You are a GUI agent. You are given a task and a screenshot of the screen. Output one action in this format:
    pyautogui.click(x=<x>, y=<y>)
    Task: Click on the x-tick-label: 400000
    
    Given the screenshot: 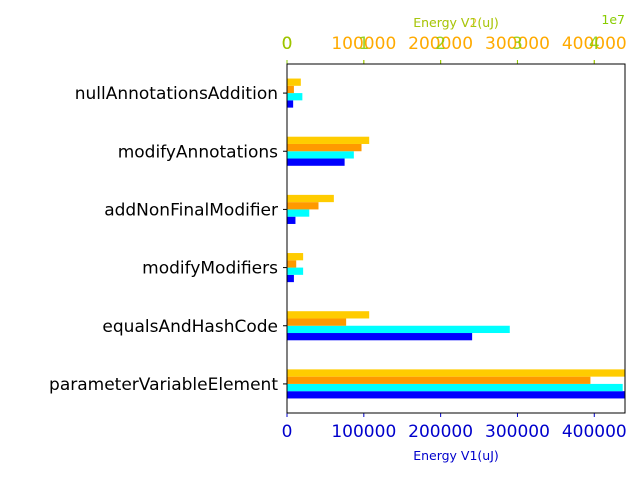 What is the action you would take?
    pyautogui.click(x=594, y=432)
    